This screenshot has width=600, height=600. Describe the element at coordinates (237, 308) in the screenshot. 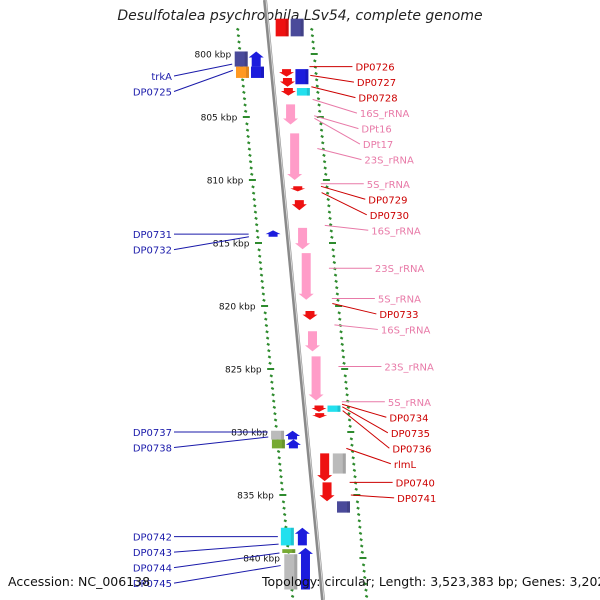

I see `kbp-label: 820 kbp` at that location.